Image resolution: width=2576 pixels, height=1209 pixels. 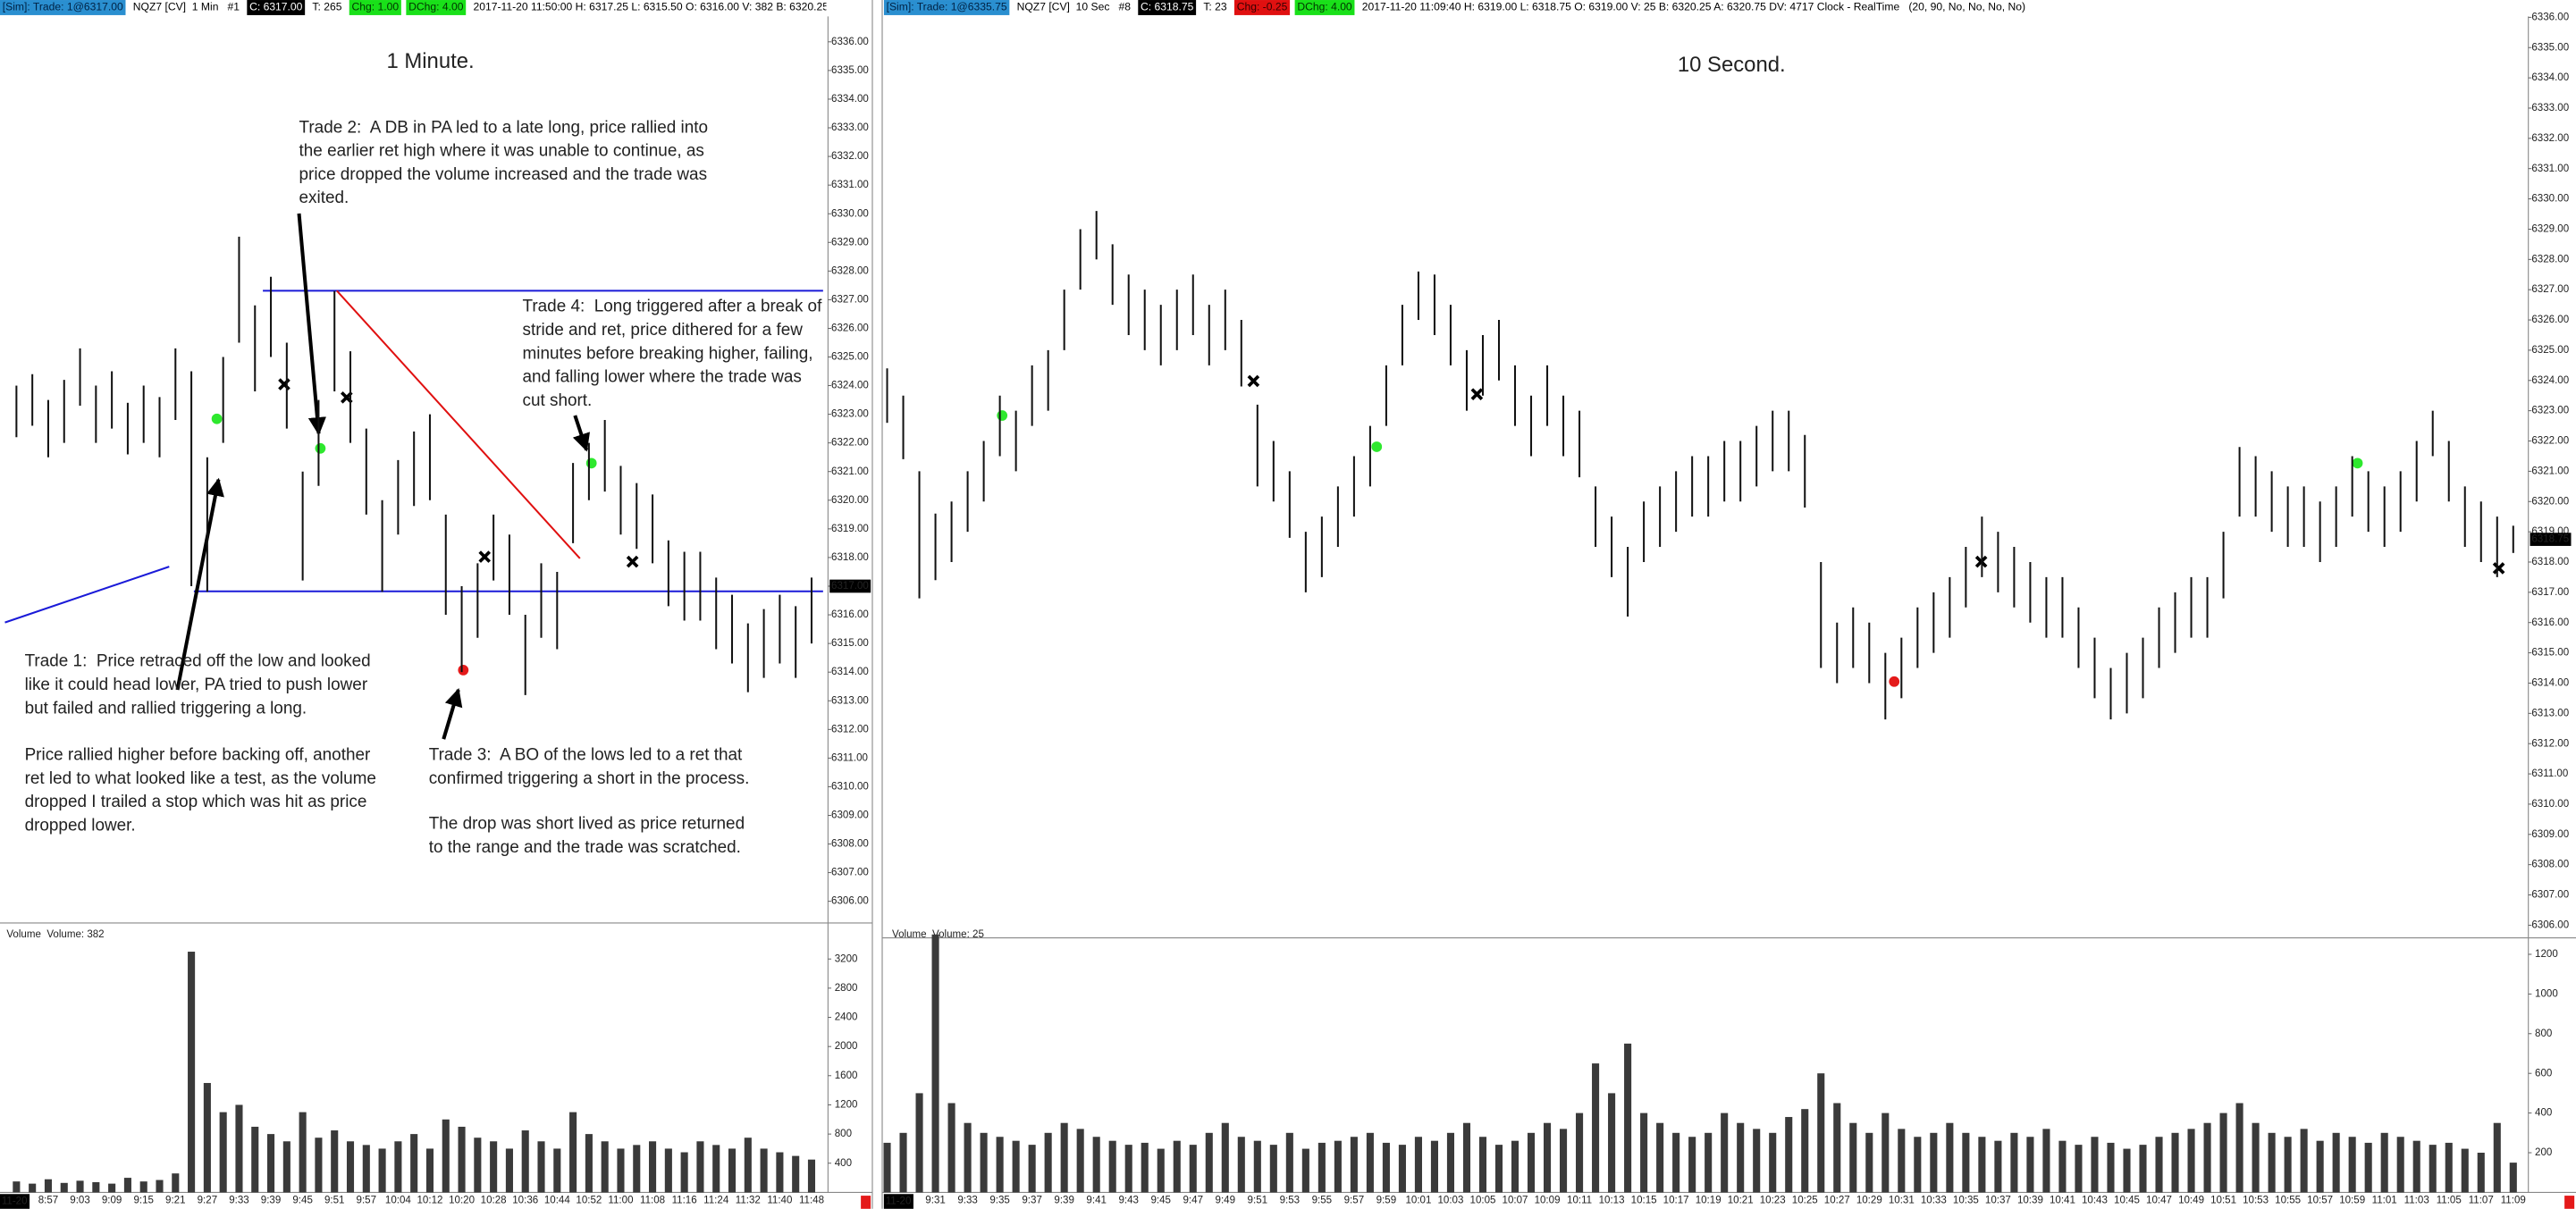 I want to click on volume-tick-label: 2800, so click(x=847, y=988).